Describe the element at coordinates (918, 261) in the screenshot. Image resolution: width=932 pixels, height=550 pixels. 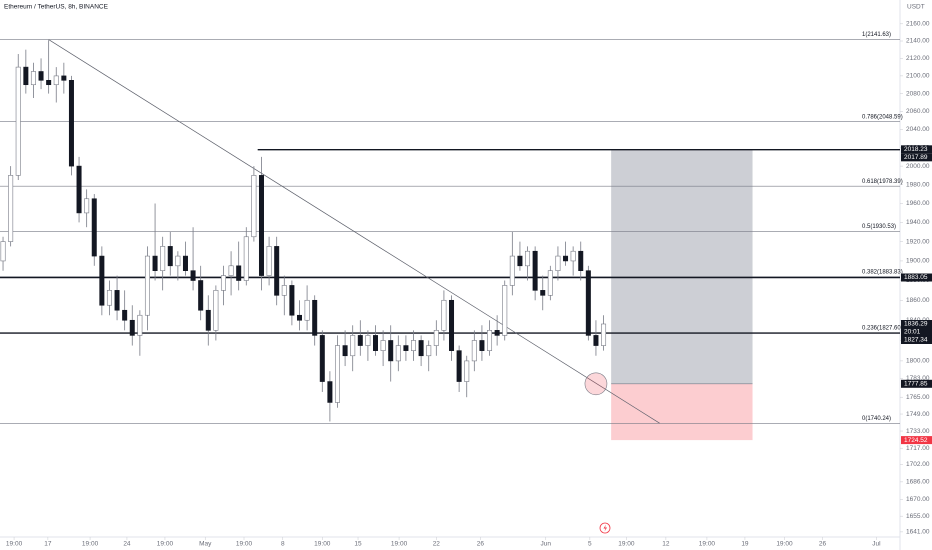
I see `y-tick-label: 1900.00` at that location.